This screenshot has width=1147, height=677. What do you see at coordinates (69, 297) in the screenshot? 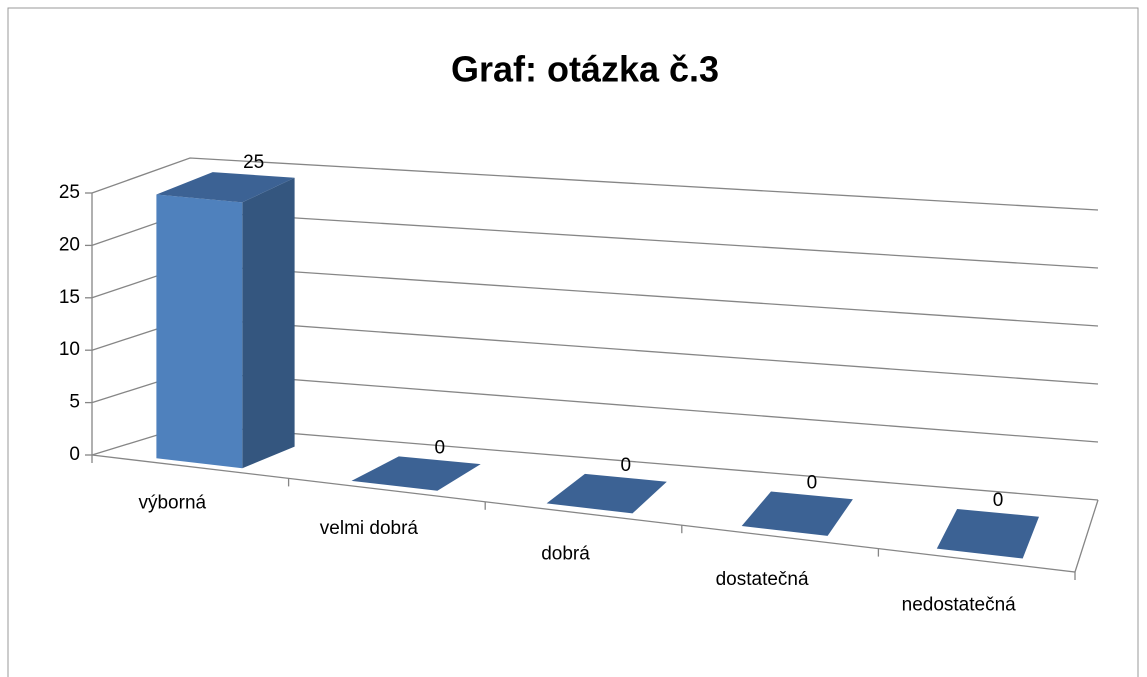
I see `y-tick-label: 15` at bounding box center [69, 297].